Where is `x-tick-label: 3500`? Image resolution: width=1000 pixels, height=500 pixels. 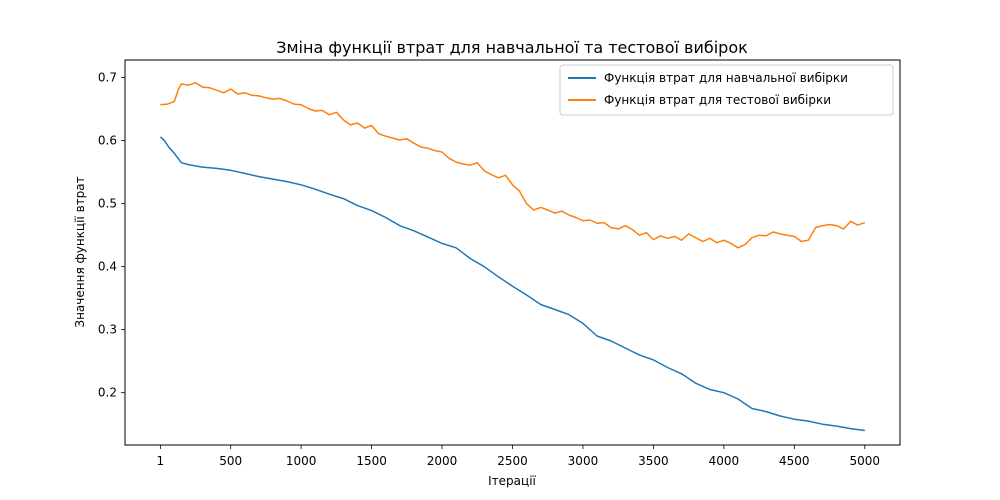
x-tick-label: 3500 is located at coordinates (653, 461).